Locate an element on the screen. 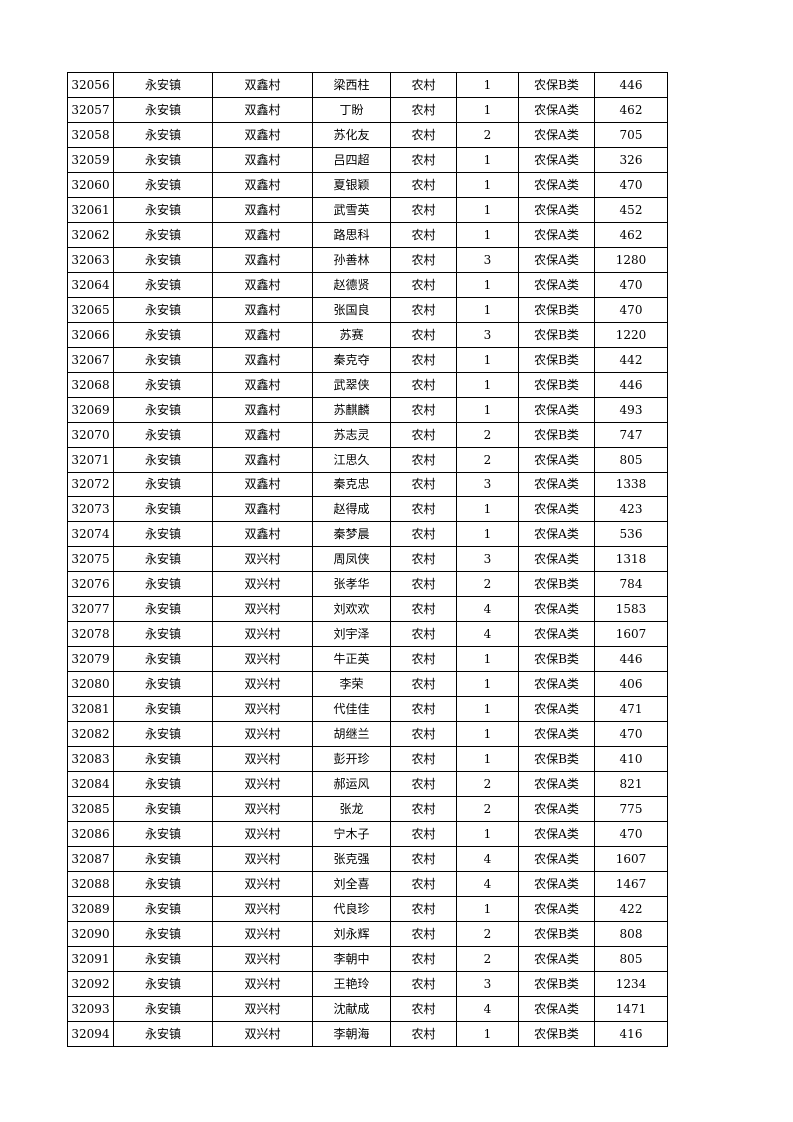  id-cell: 32080 is located at coordinates (90, 684).